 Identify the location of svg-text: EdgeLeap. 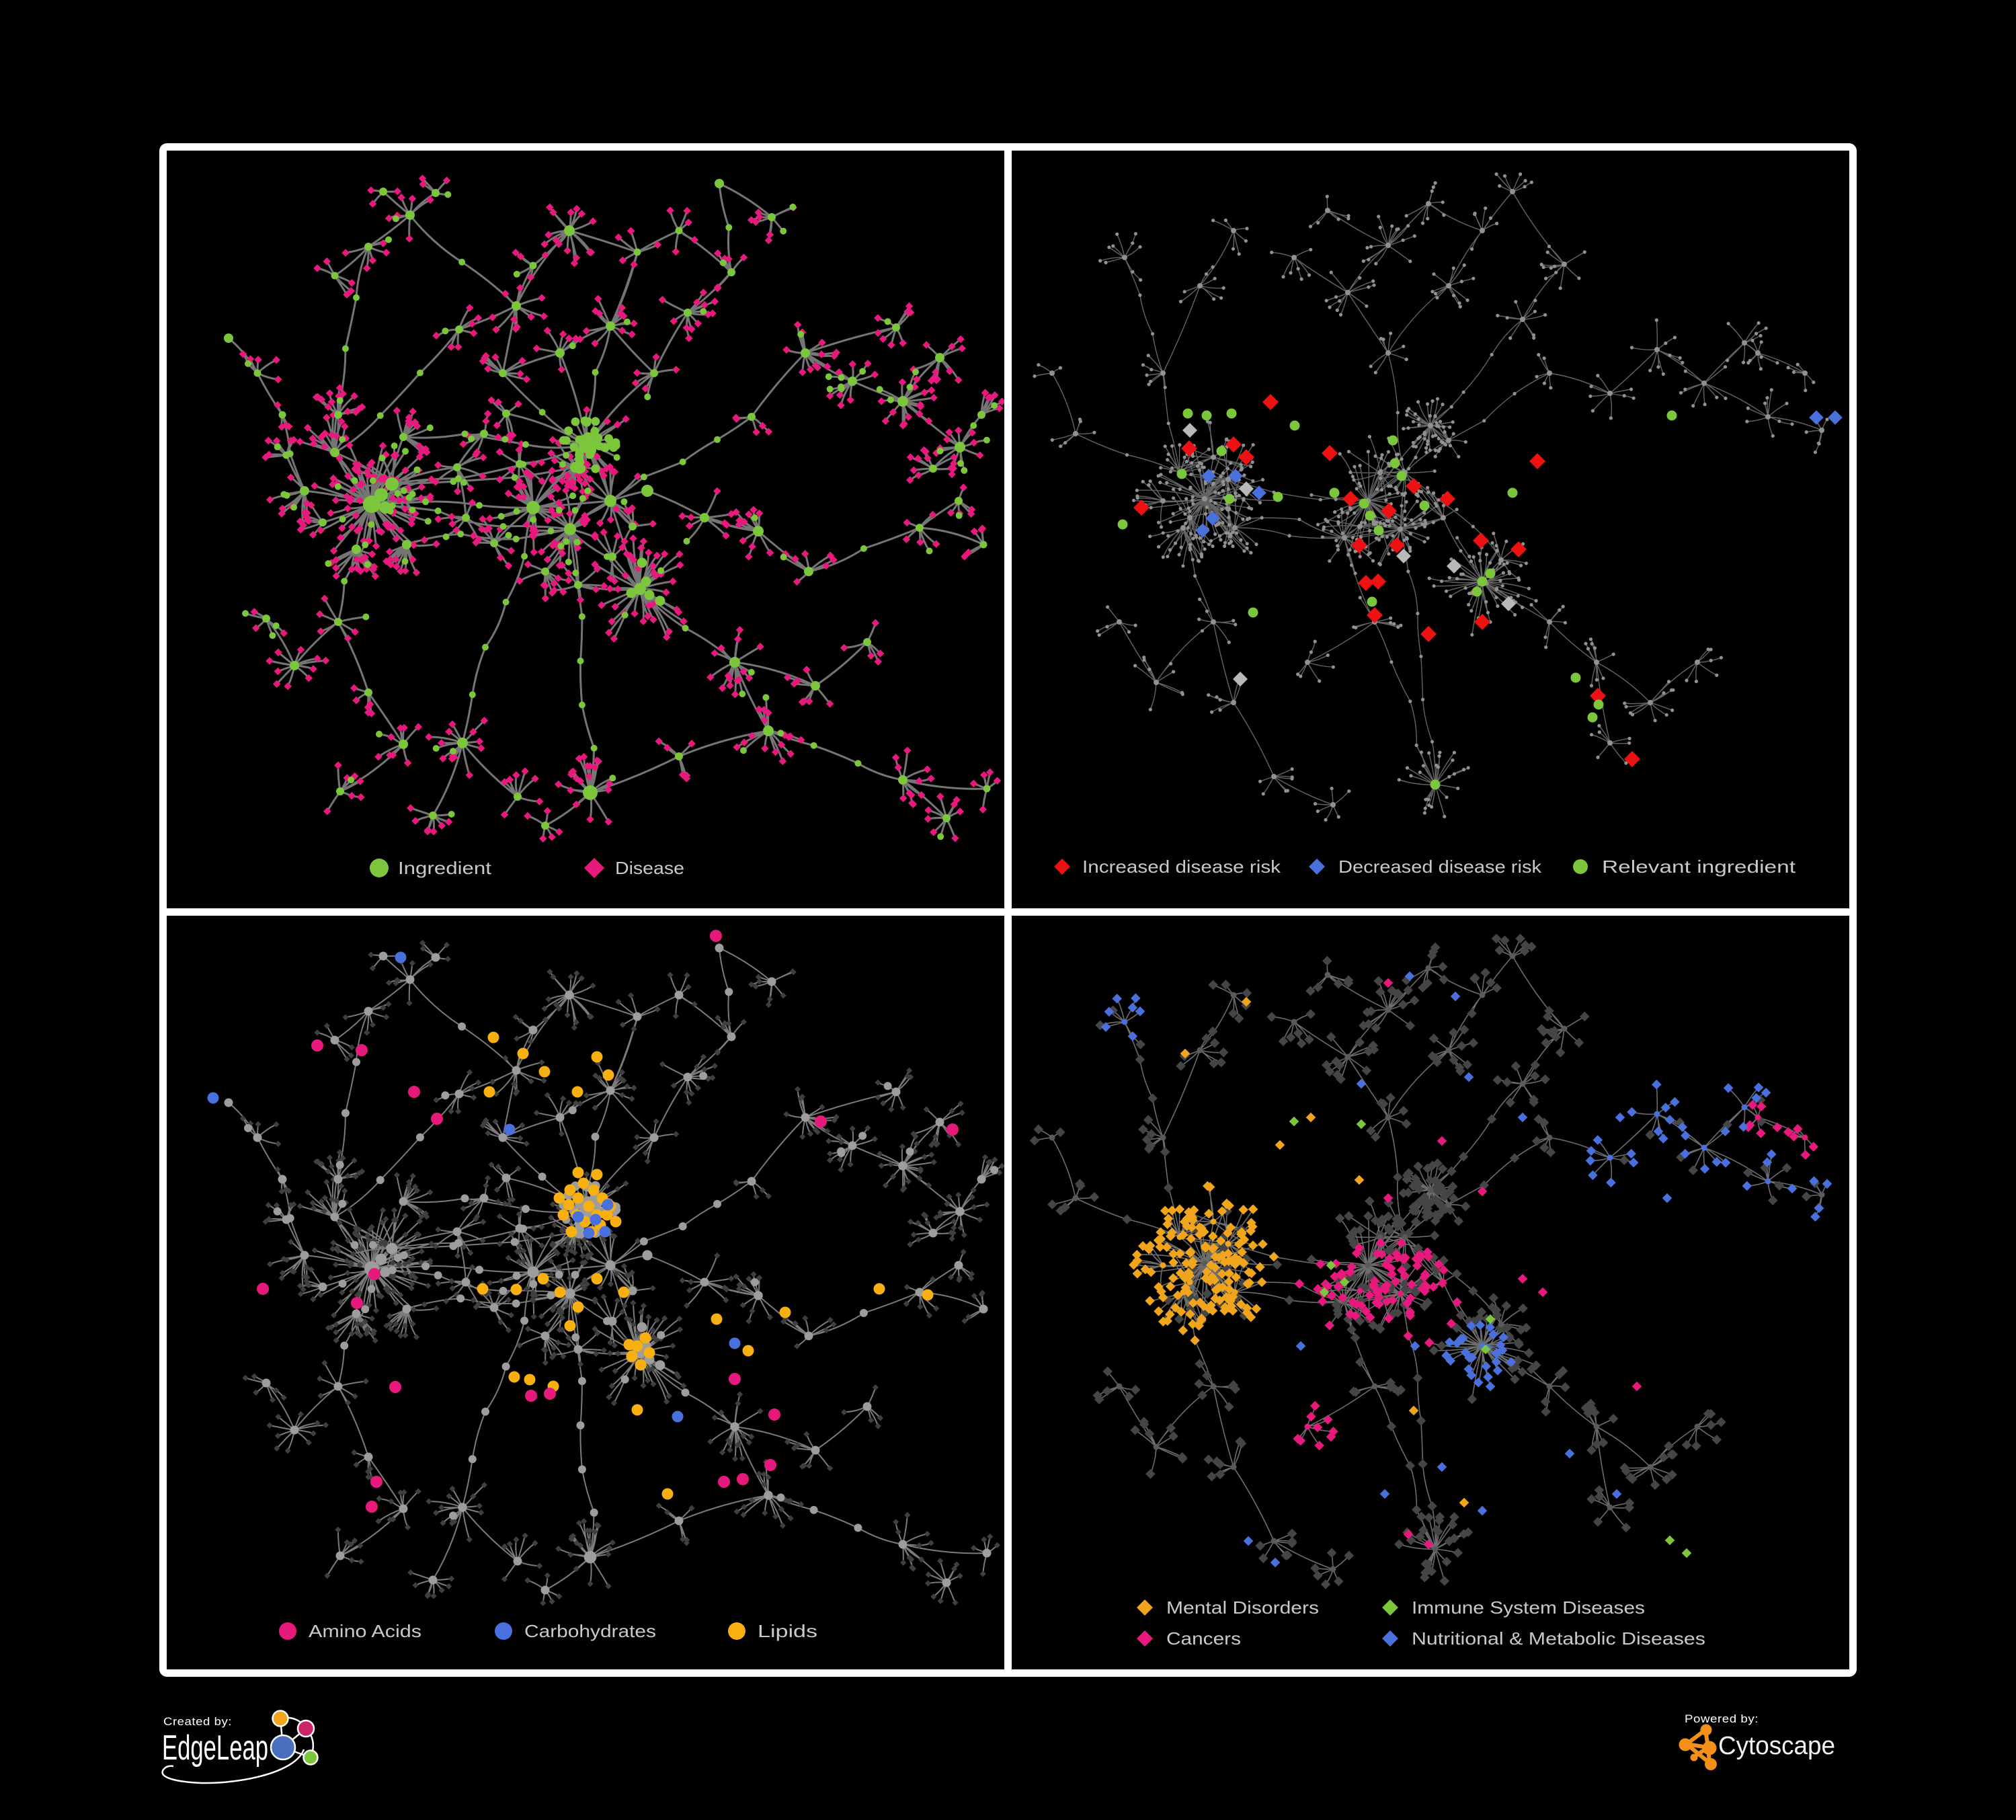
(215, 1748).